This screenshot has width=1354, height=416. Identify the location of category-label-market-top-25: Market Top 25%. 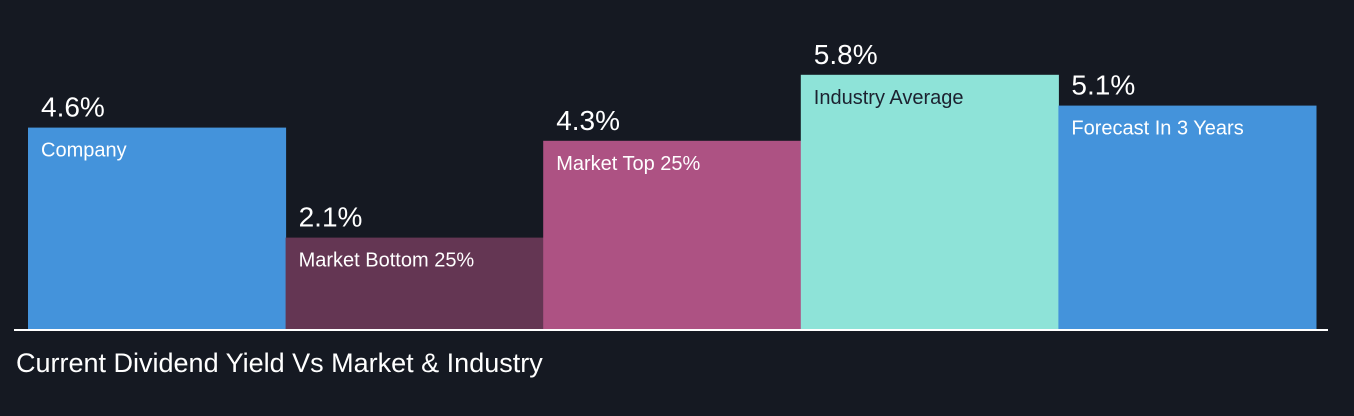
(628, 164).